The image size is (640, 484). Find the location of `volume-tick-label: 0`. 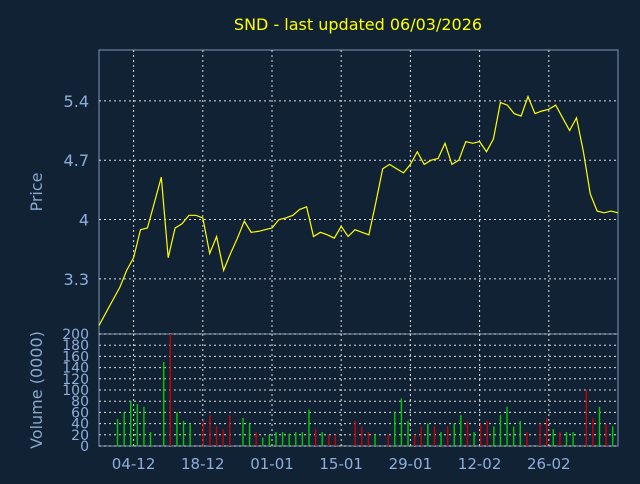

volume-tick-label: 0 is located at coordinates (84, 447).